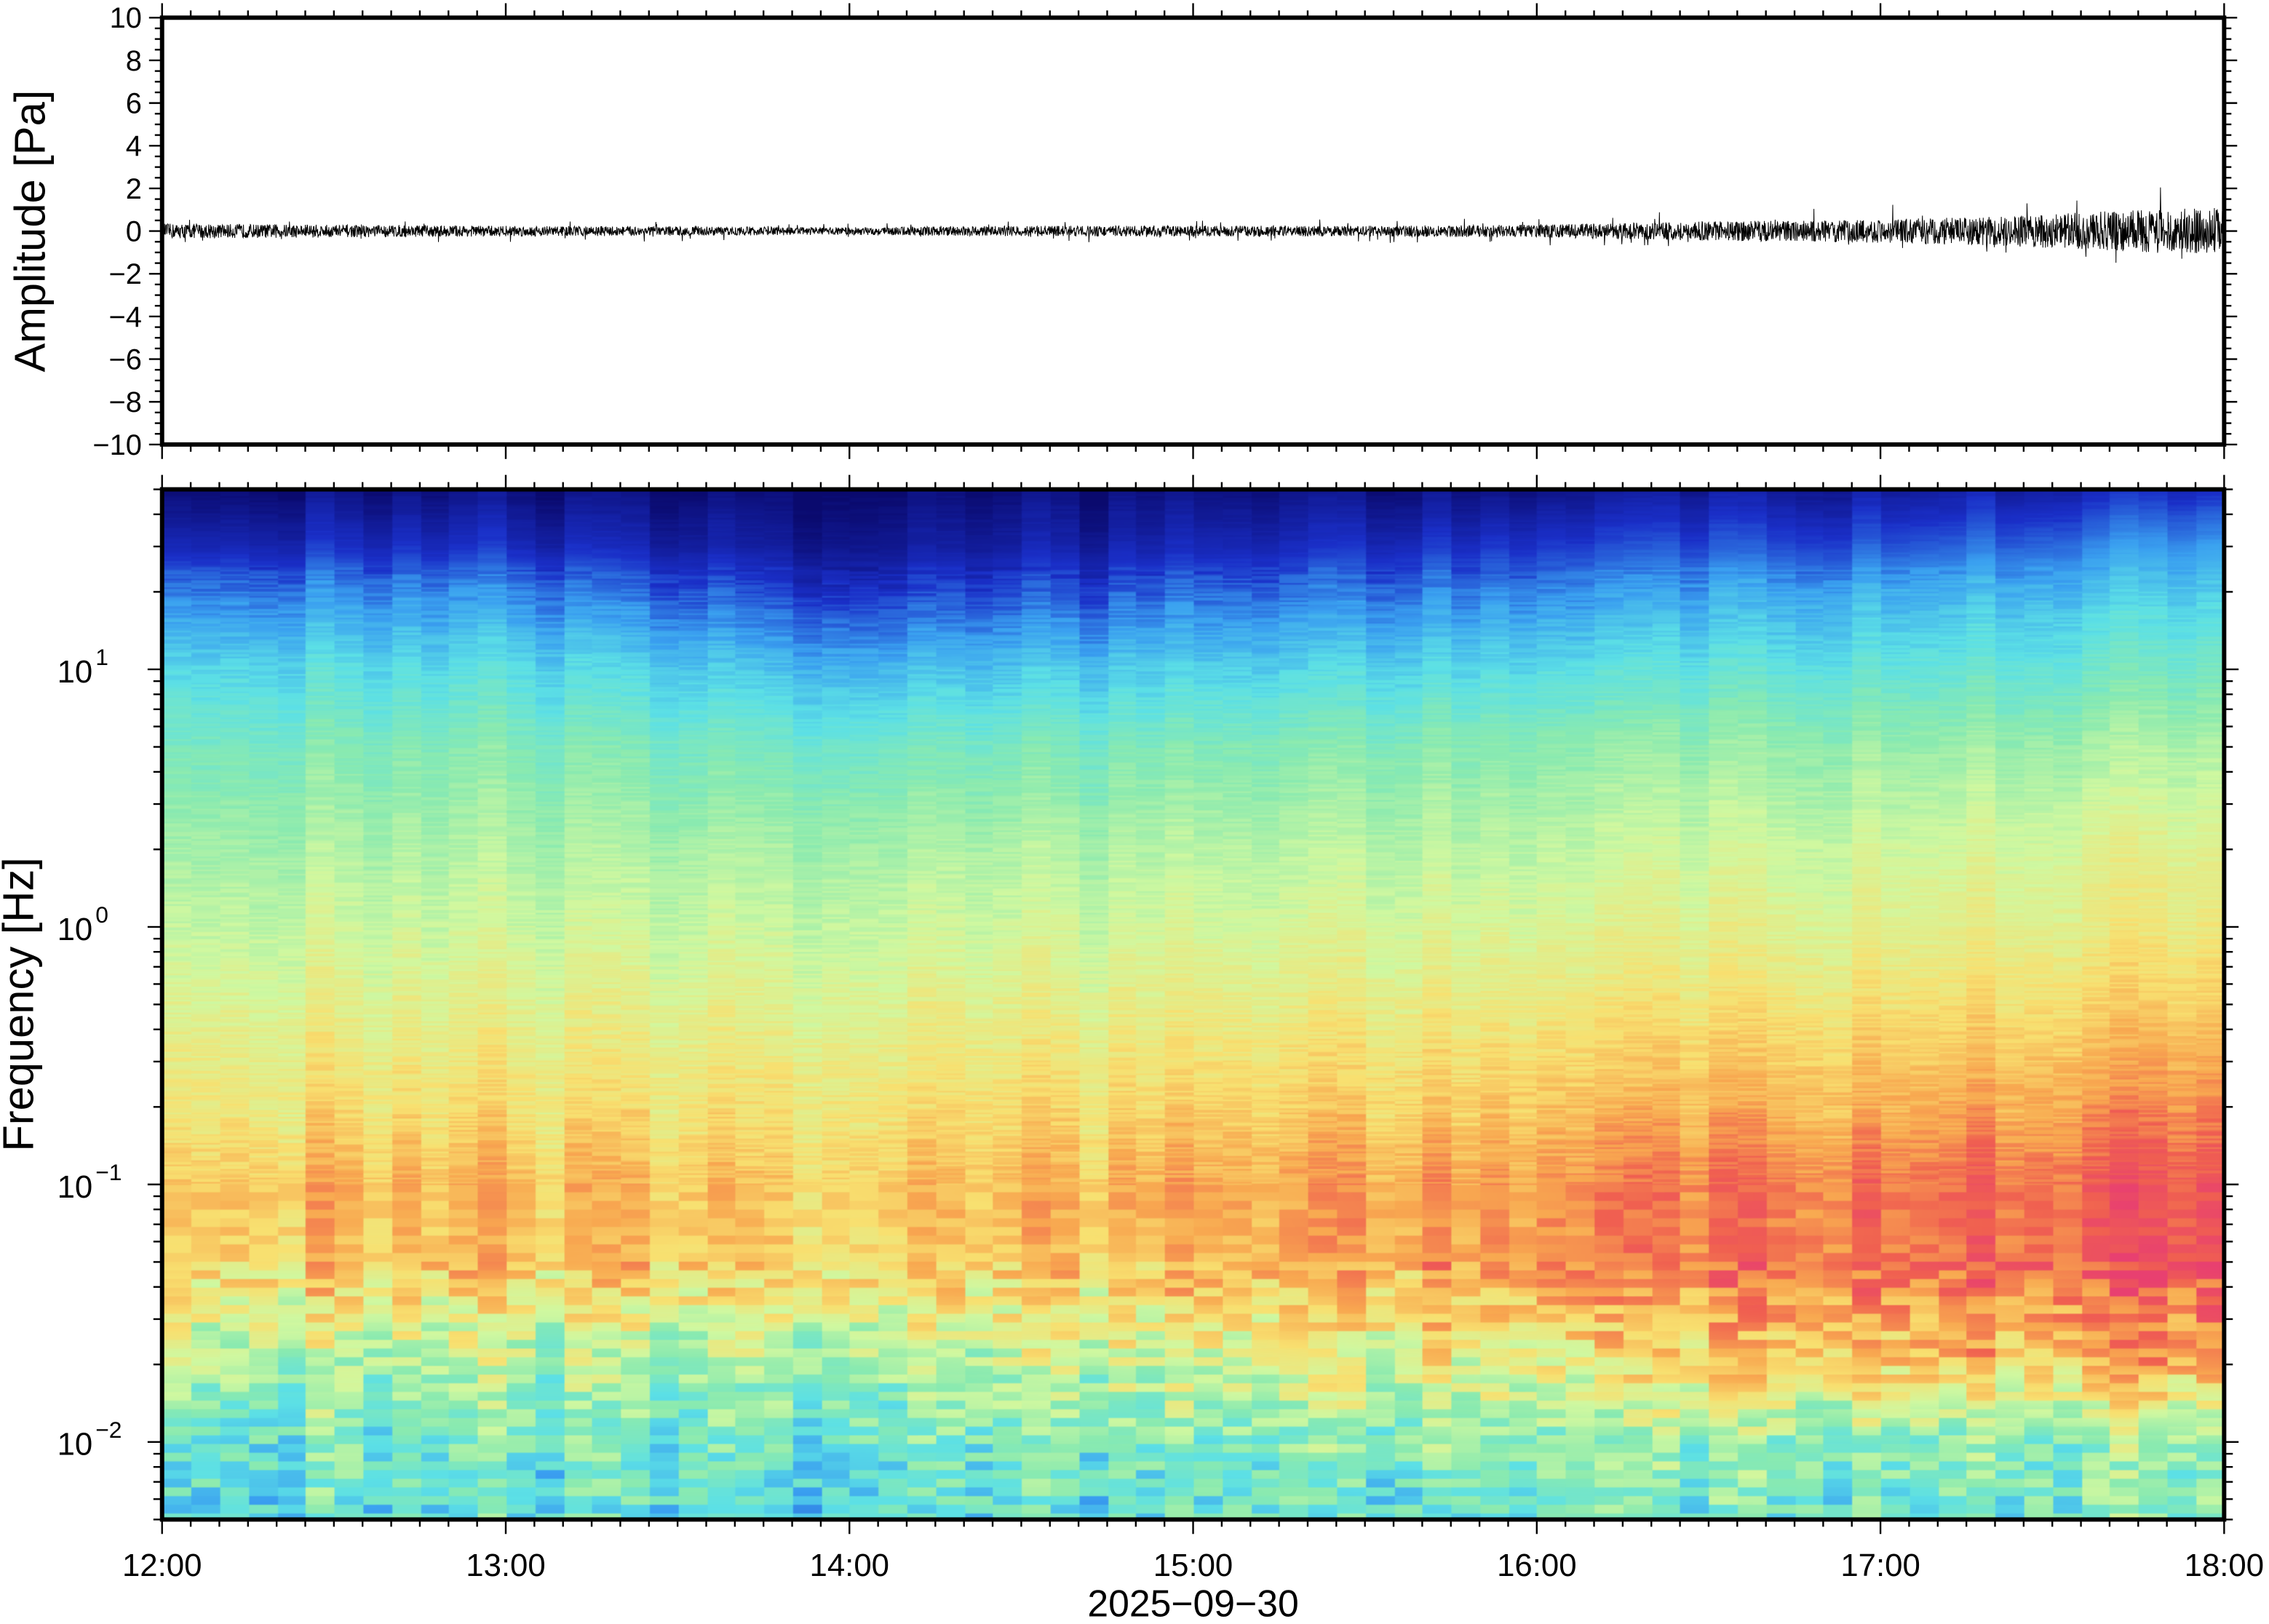 This screenshot has width=2269, height=1624. What do you see at coordinates (126, 317) in the screenshot?
I see `y-tick-label: −4` at bounding box center [126, 317].